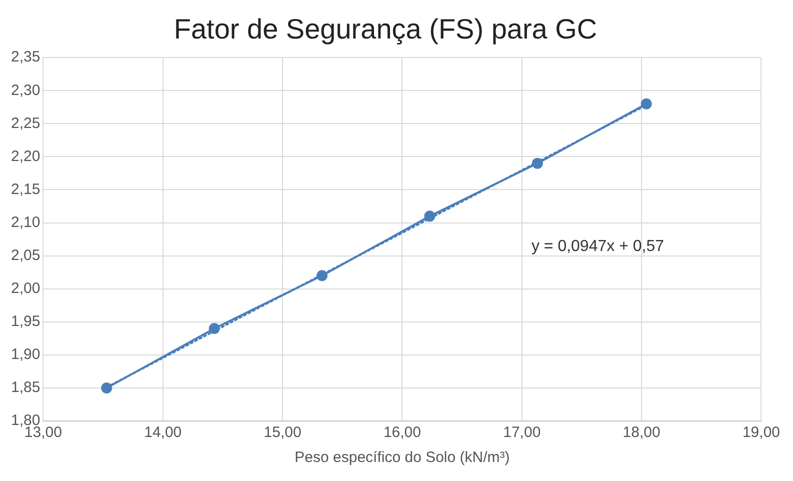 This screenshot has height=481, width=793. What do you see at coordinates (163, 433) in the screenshot?
I see `x-tick-label: 14,00` at bounding box center [163, 433].